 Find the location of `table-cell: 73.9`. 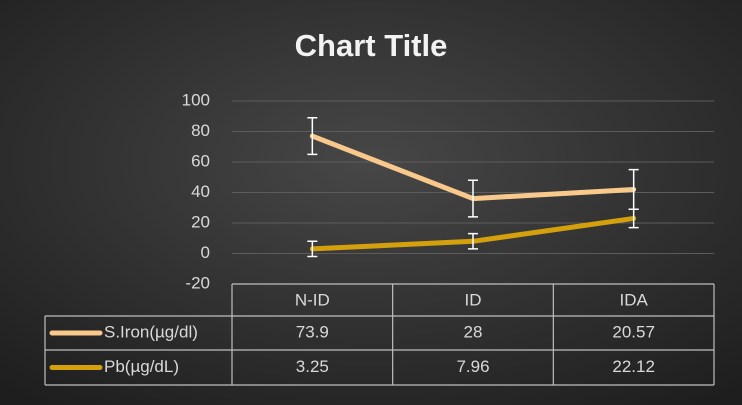

table-cell: 73.9 is located at coordinates (312, 331).